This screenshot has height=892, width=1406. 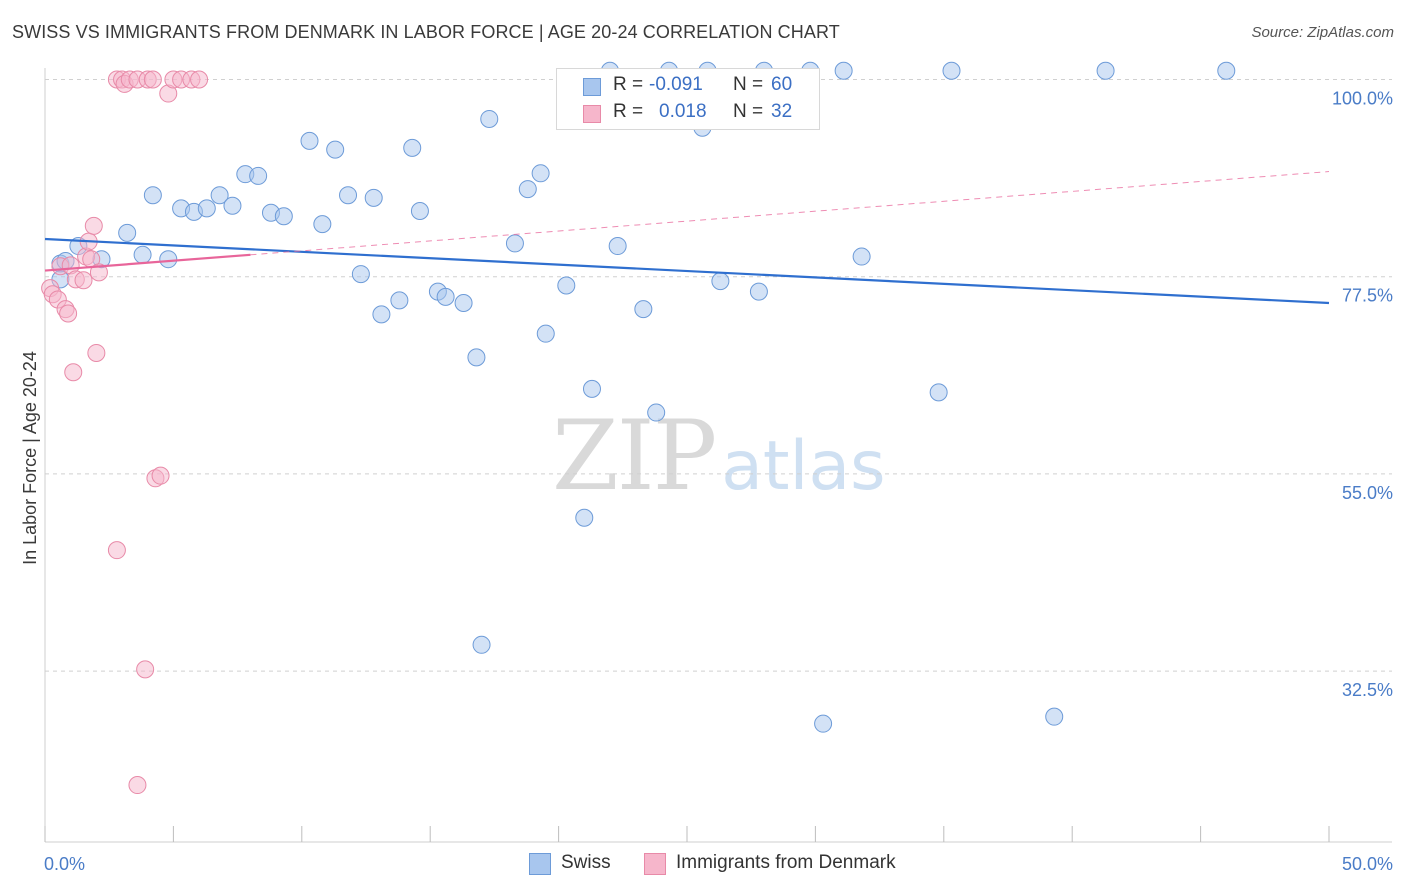 What do you see at coordinates (786, 862) in the screenshot?
I see `bottom-legend-label-denmark: Immigrants from Denmark` at bounding box center [786, 862].